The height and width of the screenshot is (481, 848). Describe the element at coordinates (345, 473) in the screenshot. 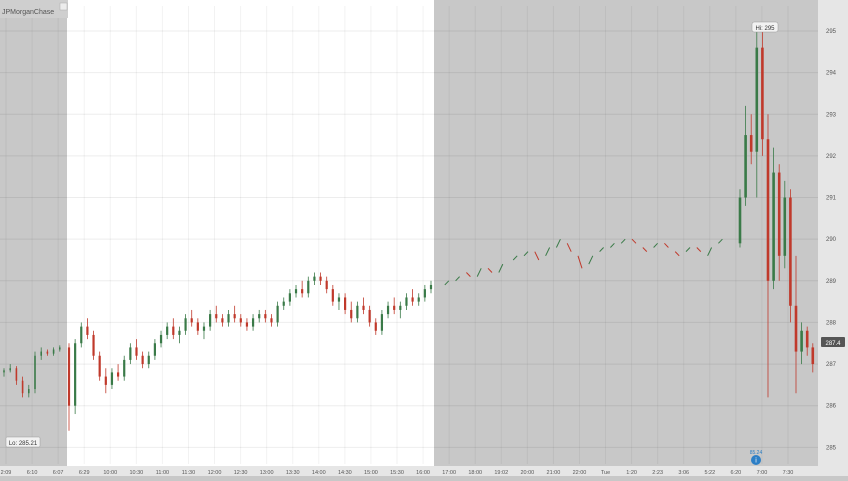

I see `x-tick-label: 14:30` at that location.